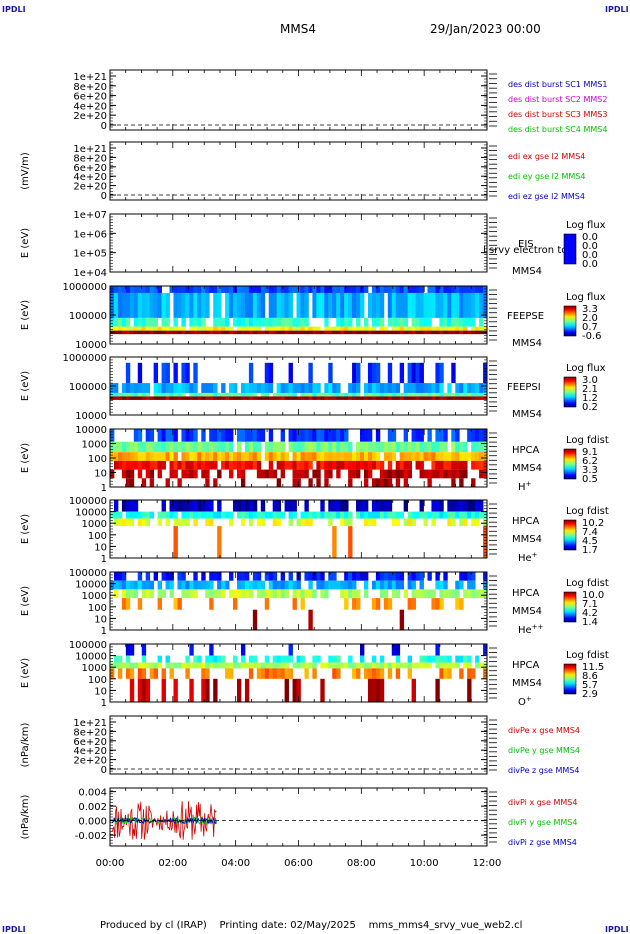 The width and height of the screenshot is (630, 934). What do you see at coordinates (525, 250) in the screenshot?
I see `overlay-text: l srvy electron to` at bounding box center [525, 250].